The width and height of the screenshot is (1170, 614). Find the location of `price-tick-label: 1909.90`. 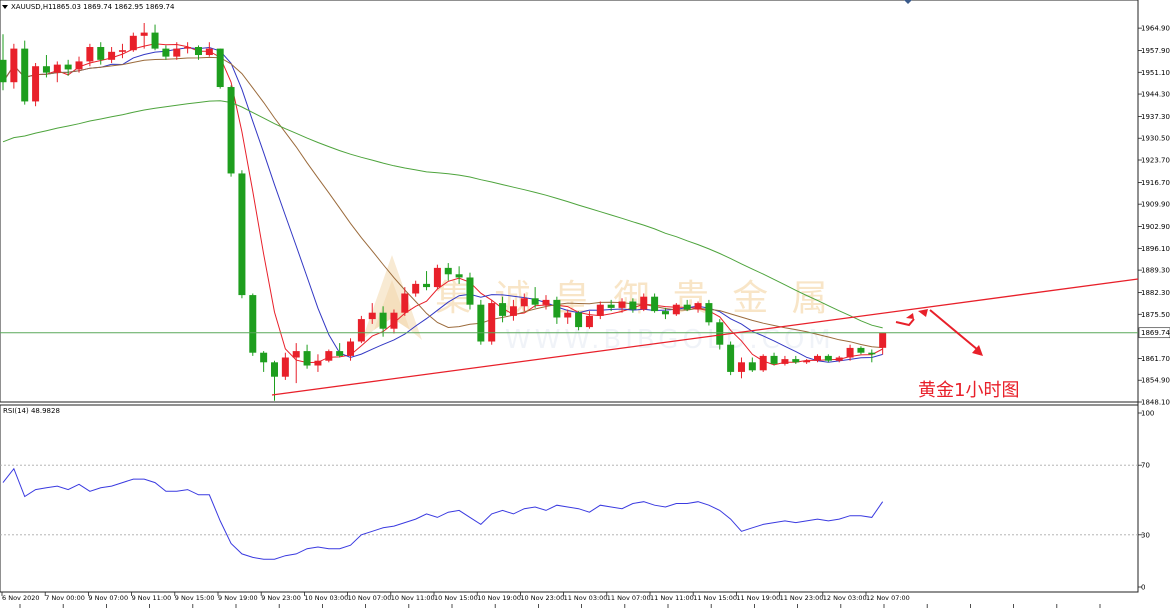

price-tick-label: 1909.90 is located at coordinates (1155, 205).